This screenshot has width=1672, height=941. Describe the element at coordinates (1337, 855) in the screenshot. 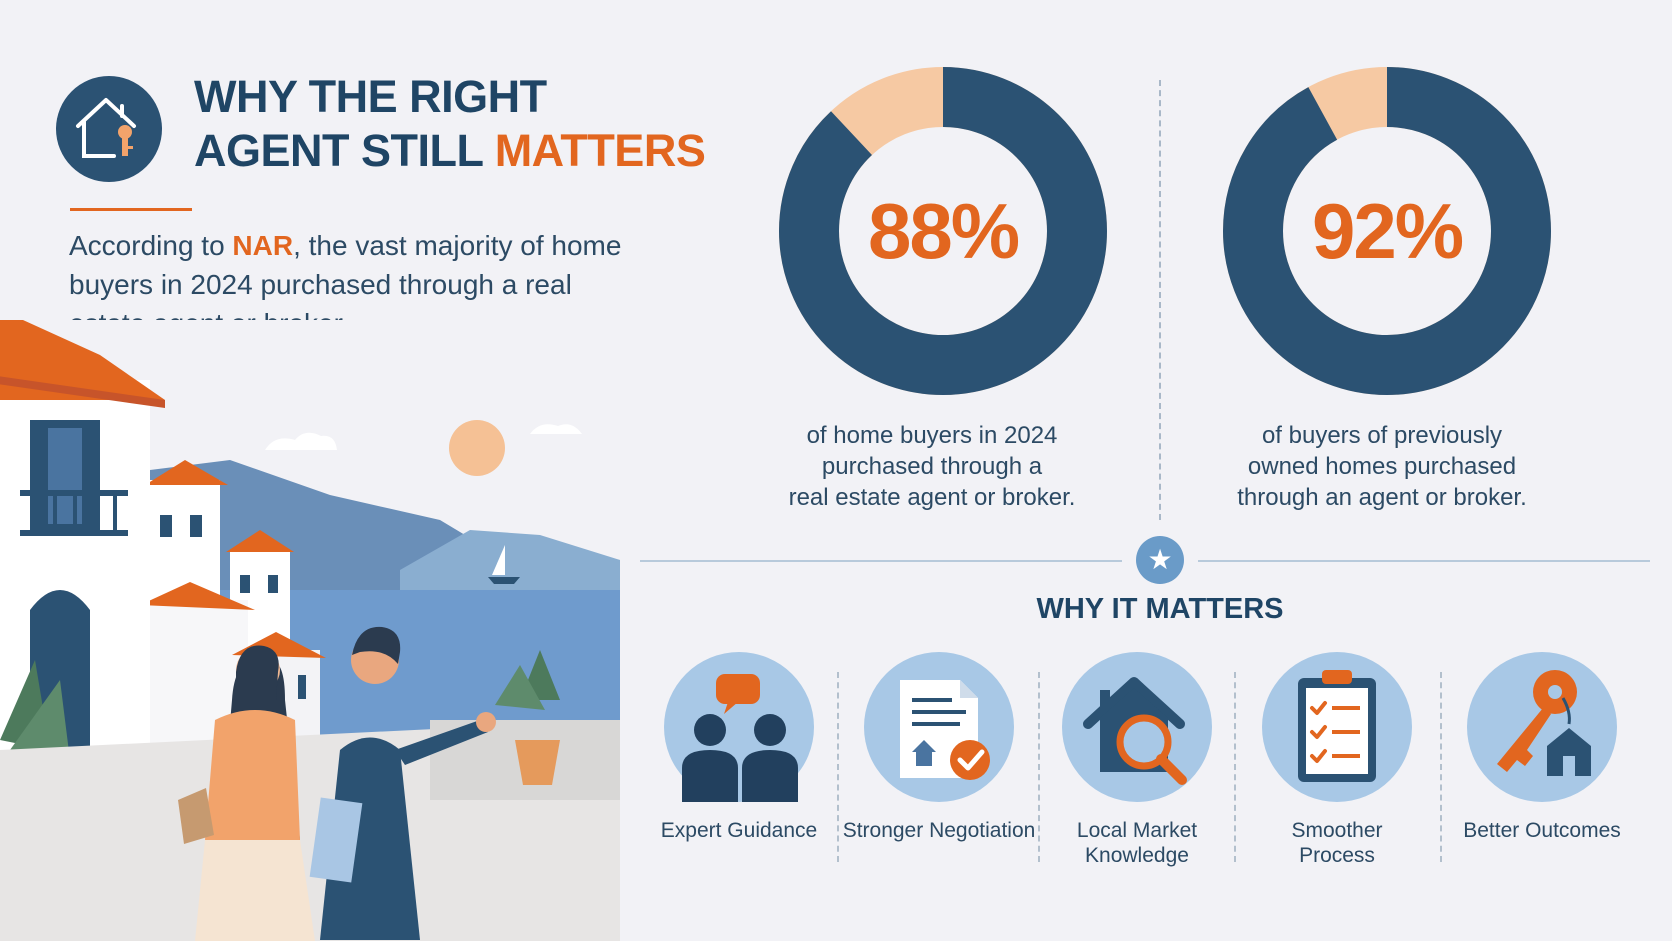

I see `feature-4-label-line-2: Process` at that location.